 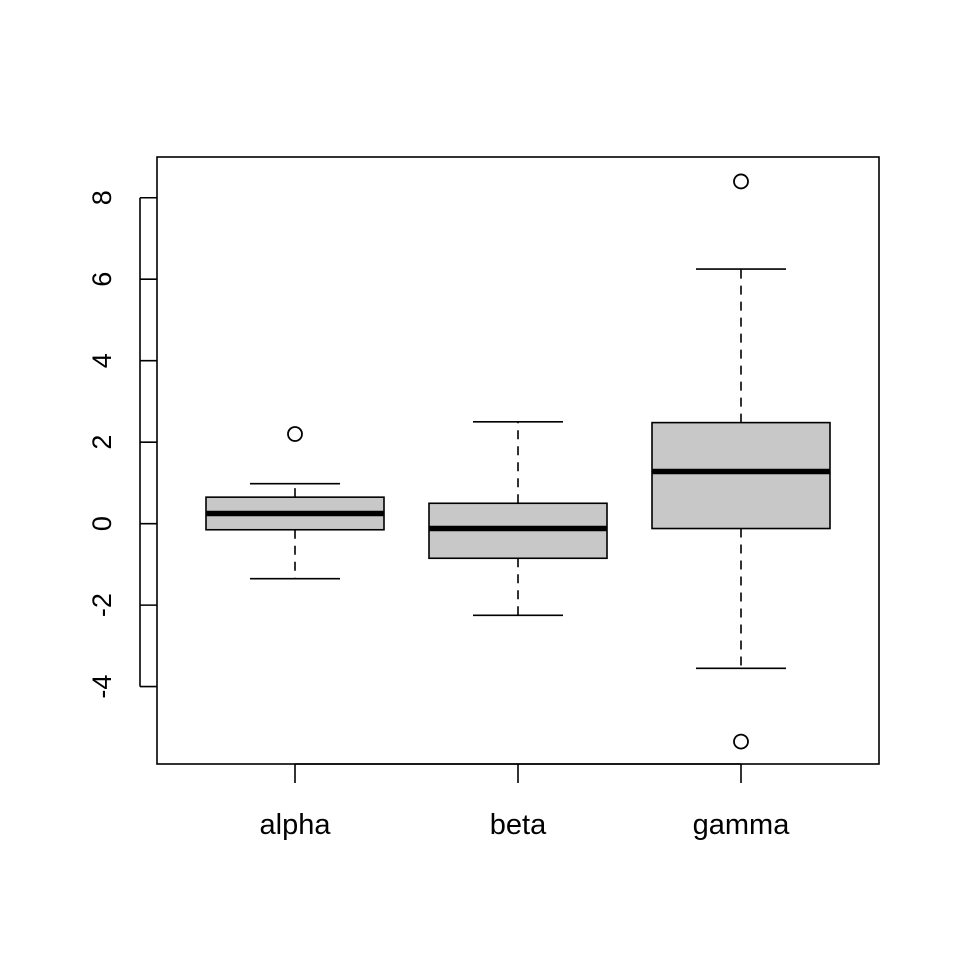 What do you see at coordinates (296, 825) in the screenshot?
I see `x-tick-label: alpha` at bounding box center [296, 825].